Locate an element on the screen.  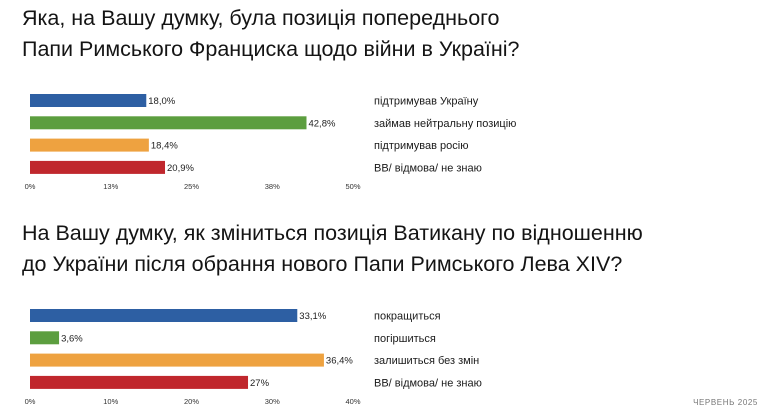
x-tick-label: 38% is located at coordinates (272, 186).